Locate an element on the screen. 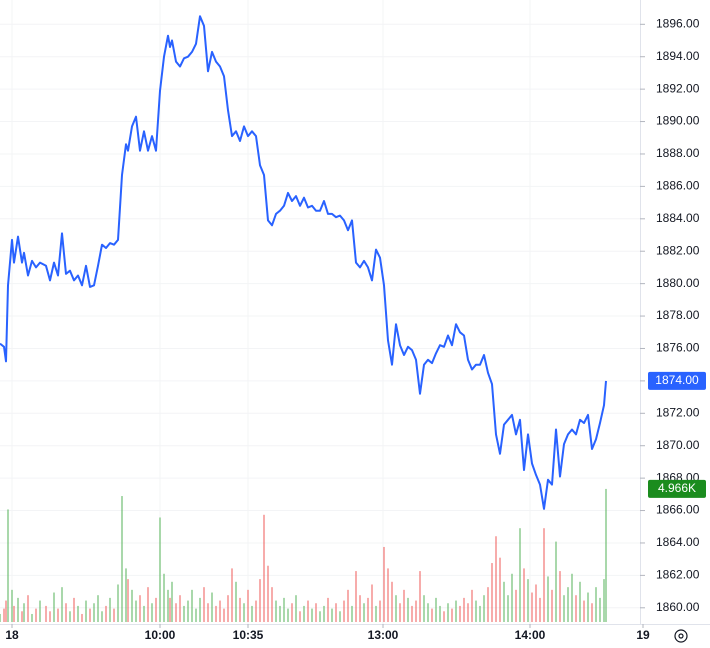 This screenshot has width=710, height=648. y-tick-label: 1878.00 is located at coordinates (678, 315).